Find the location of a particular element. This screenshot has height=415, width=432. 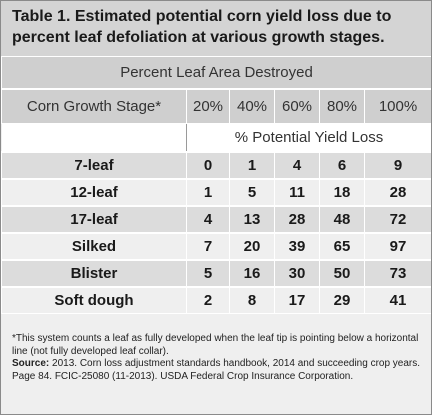

value-cell: 29 is located at coordinates (342, 300).